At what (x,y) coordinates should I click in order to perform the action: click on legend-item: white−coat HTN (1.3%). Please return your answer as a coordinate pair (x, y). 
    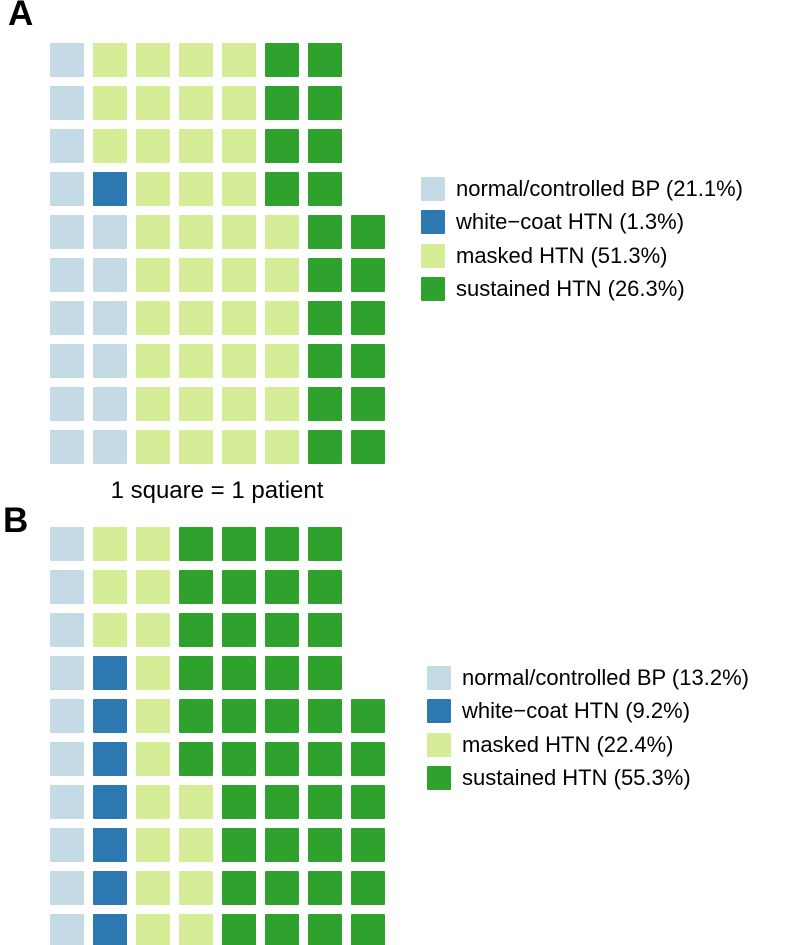
    Looking at the image, I should click on (582, 222).